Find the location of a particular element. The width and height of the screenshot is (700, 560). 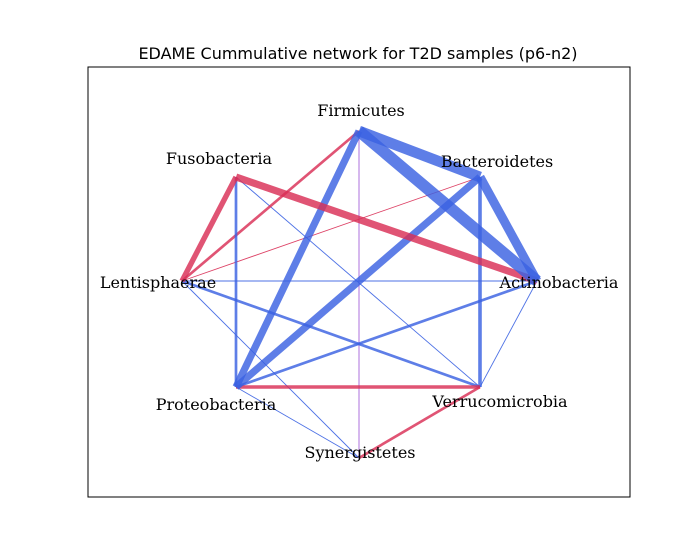

node-label-proteobacteria: Proteobacteria is located at coordinates (216, 404).